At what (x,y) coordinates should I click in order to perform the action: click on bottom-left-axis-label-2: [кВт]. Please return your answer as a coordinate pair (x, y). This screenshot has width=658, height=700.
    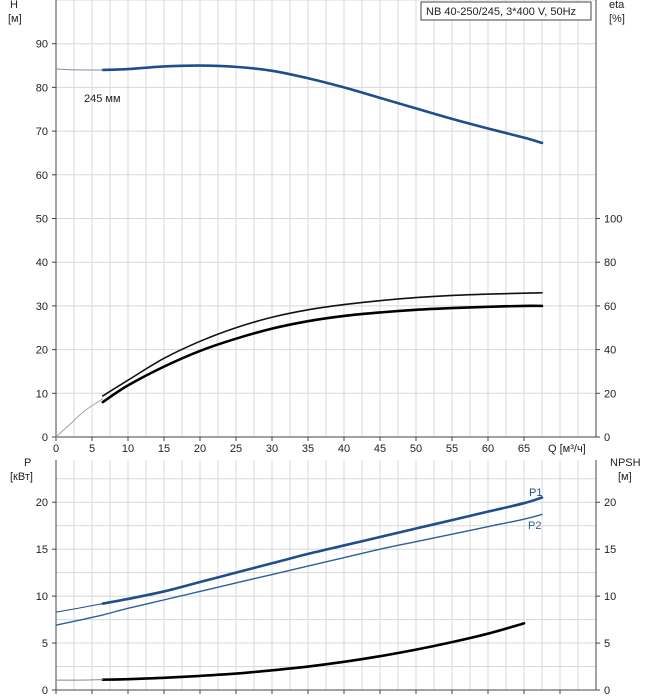
    Looking at the image, I should click on (21, 477).